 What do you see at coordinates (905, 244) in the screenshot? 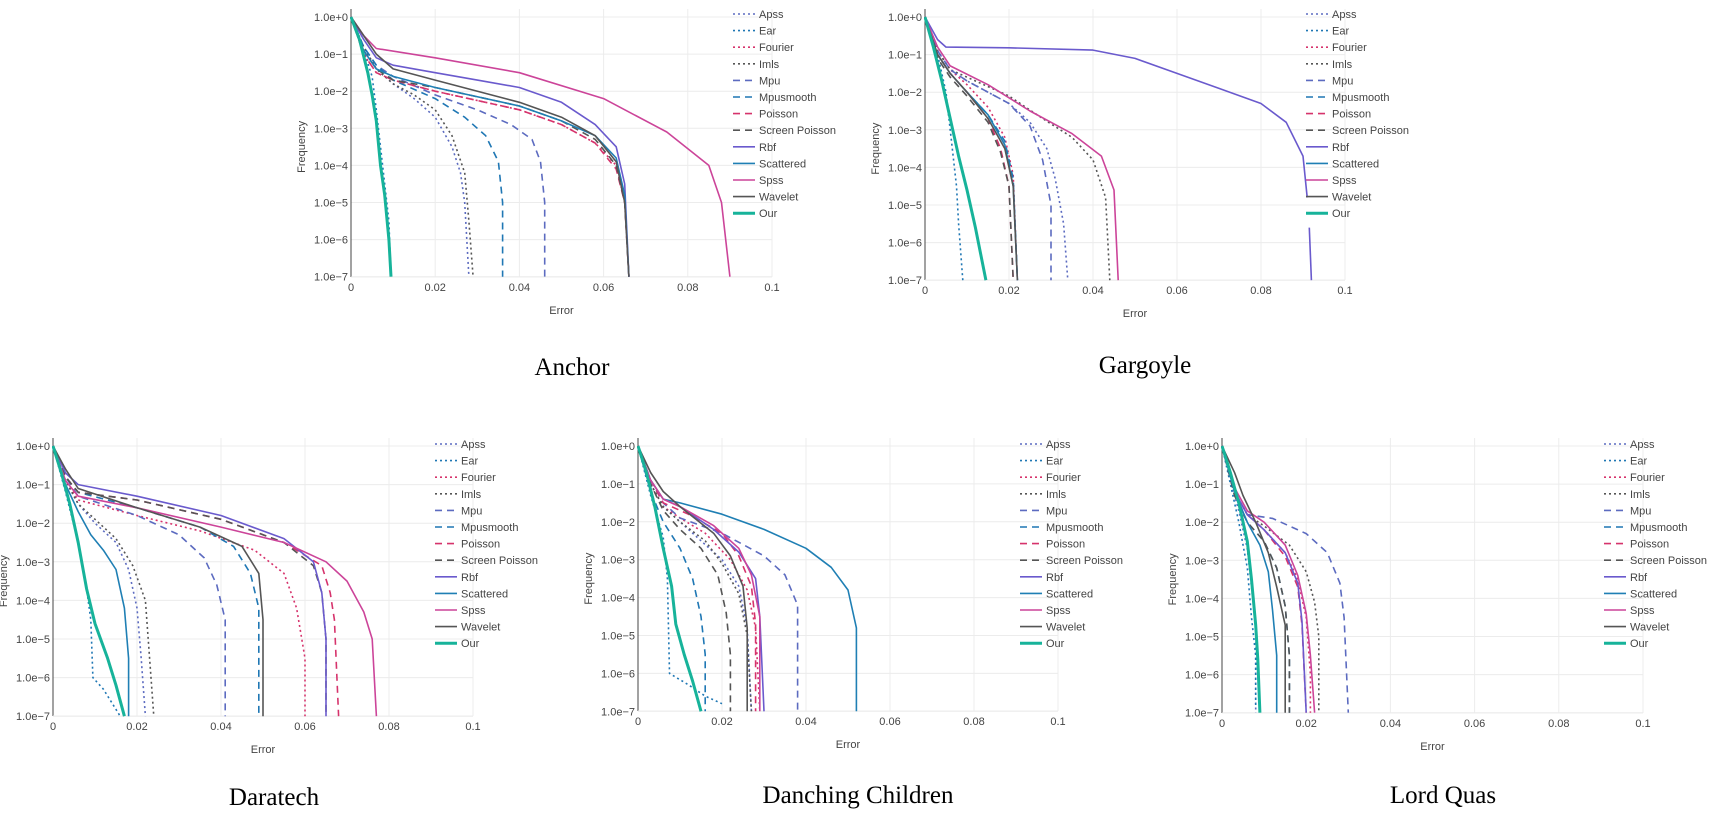
I see `y-tick-label: 1.0e−6` at bounding box center [905, 244].